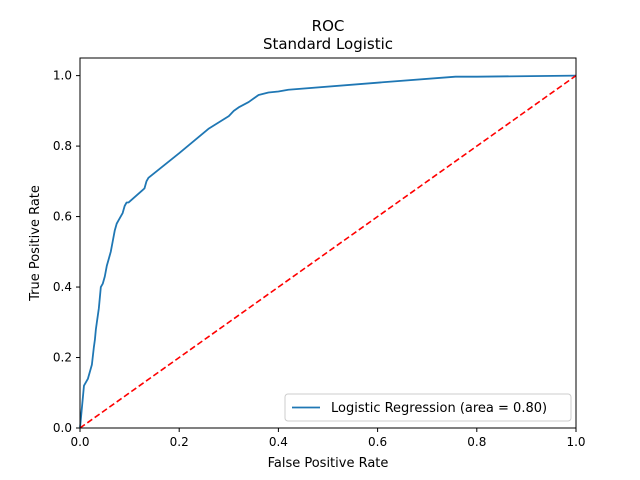 This screenshot has height=480, width=640. I want to click on x-tick-label: 0.6, so click(377, 442).